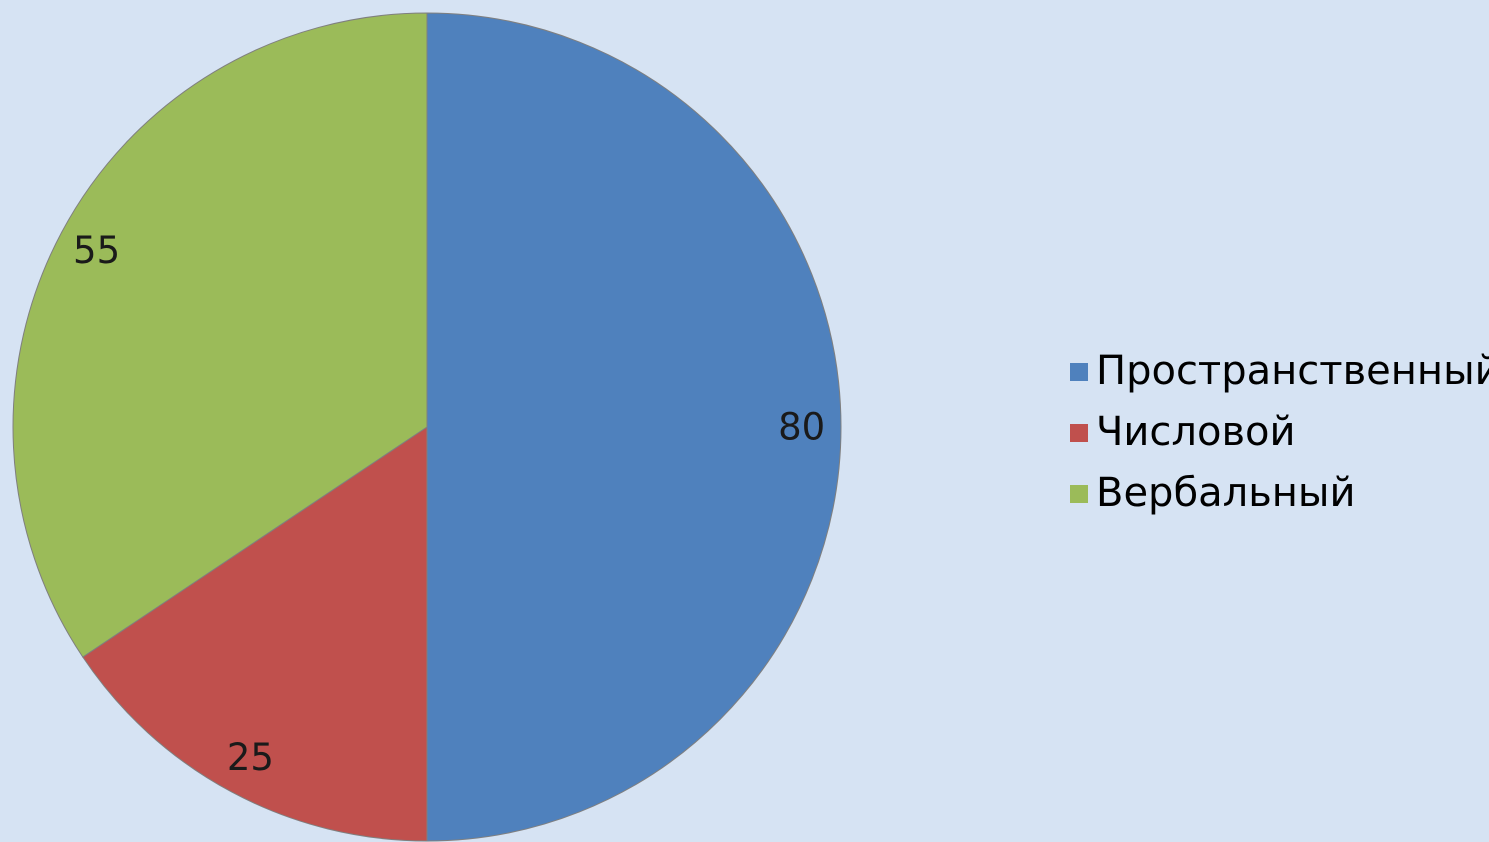  What do you see at coordinates (1226, 493) in the screenshot?
I see `legend-label: Вербальный` at bounding box center [1226, 493].